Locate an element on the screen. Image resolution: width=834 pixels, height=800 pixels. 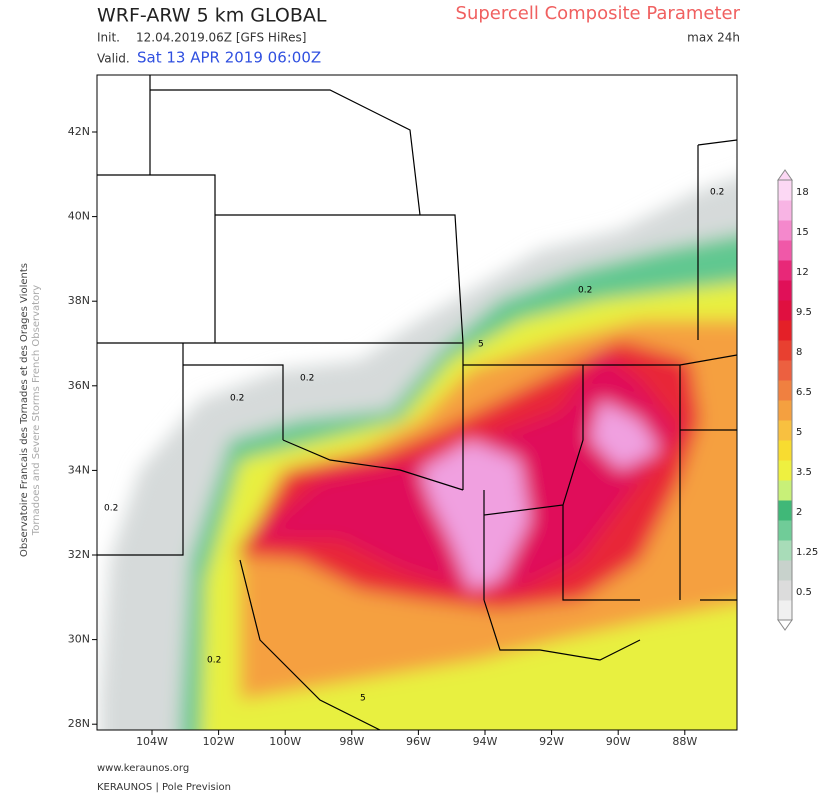
lat-label: 42N is located at coordinates (79, 131).